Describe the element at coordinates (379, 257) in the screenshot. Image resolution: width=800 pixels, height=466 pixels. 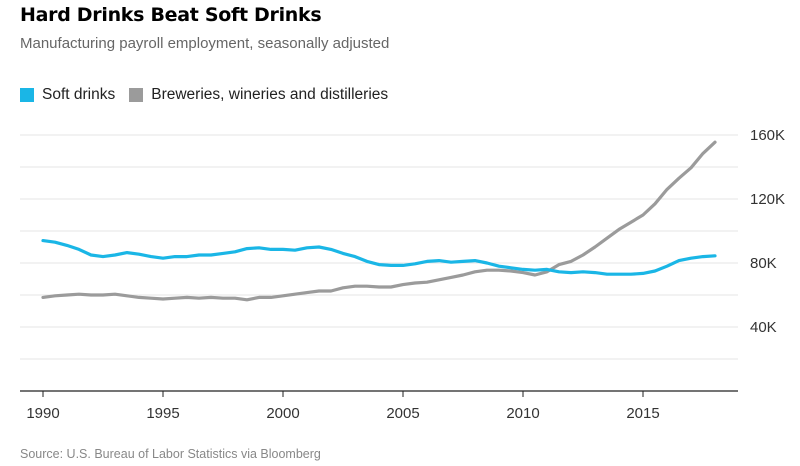
I see `series-line-soft-drinks` at that location.